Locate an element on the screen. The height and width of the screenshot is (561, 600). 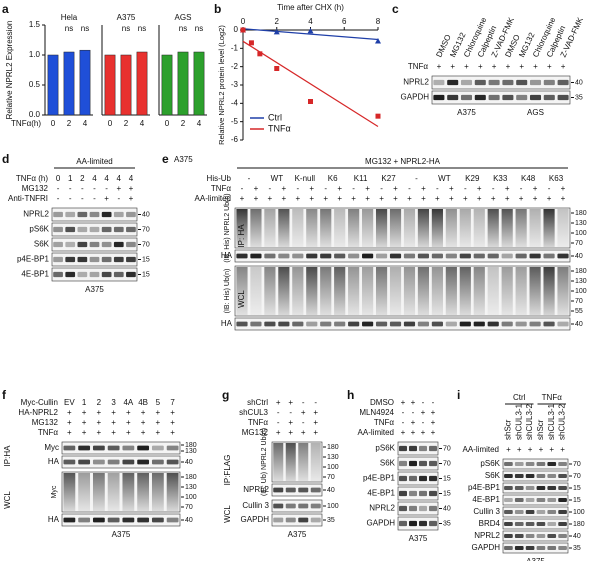
x-tick-label: 4 is located at coordinates (199, 123).